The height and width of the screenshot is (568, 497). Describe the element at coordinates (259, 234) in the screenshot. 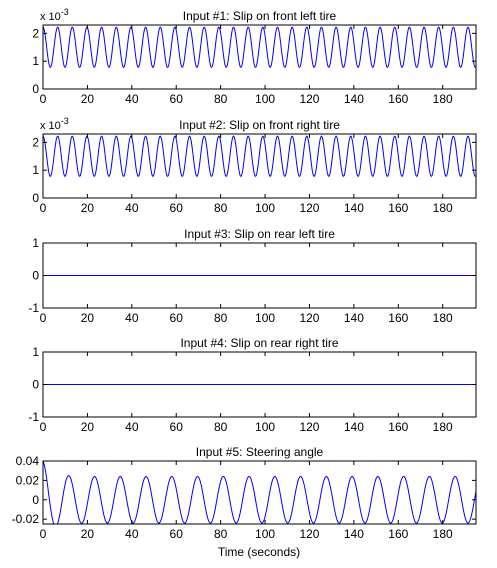

I see `subplot-title: Input #3: Slip on rear left tire` at that location.